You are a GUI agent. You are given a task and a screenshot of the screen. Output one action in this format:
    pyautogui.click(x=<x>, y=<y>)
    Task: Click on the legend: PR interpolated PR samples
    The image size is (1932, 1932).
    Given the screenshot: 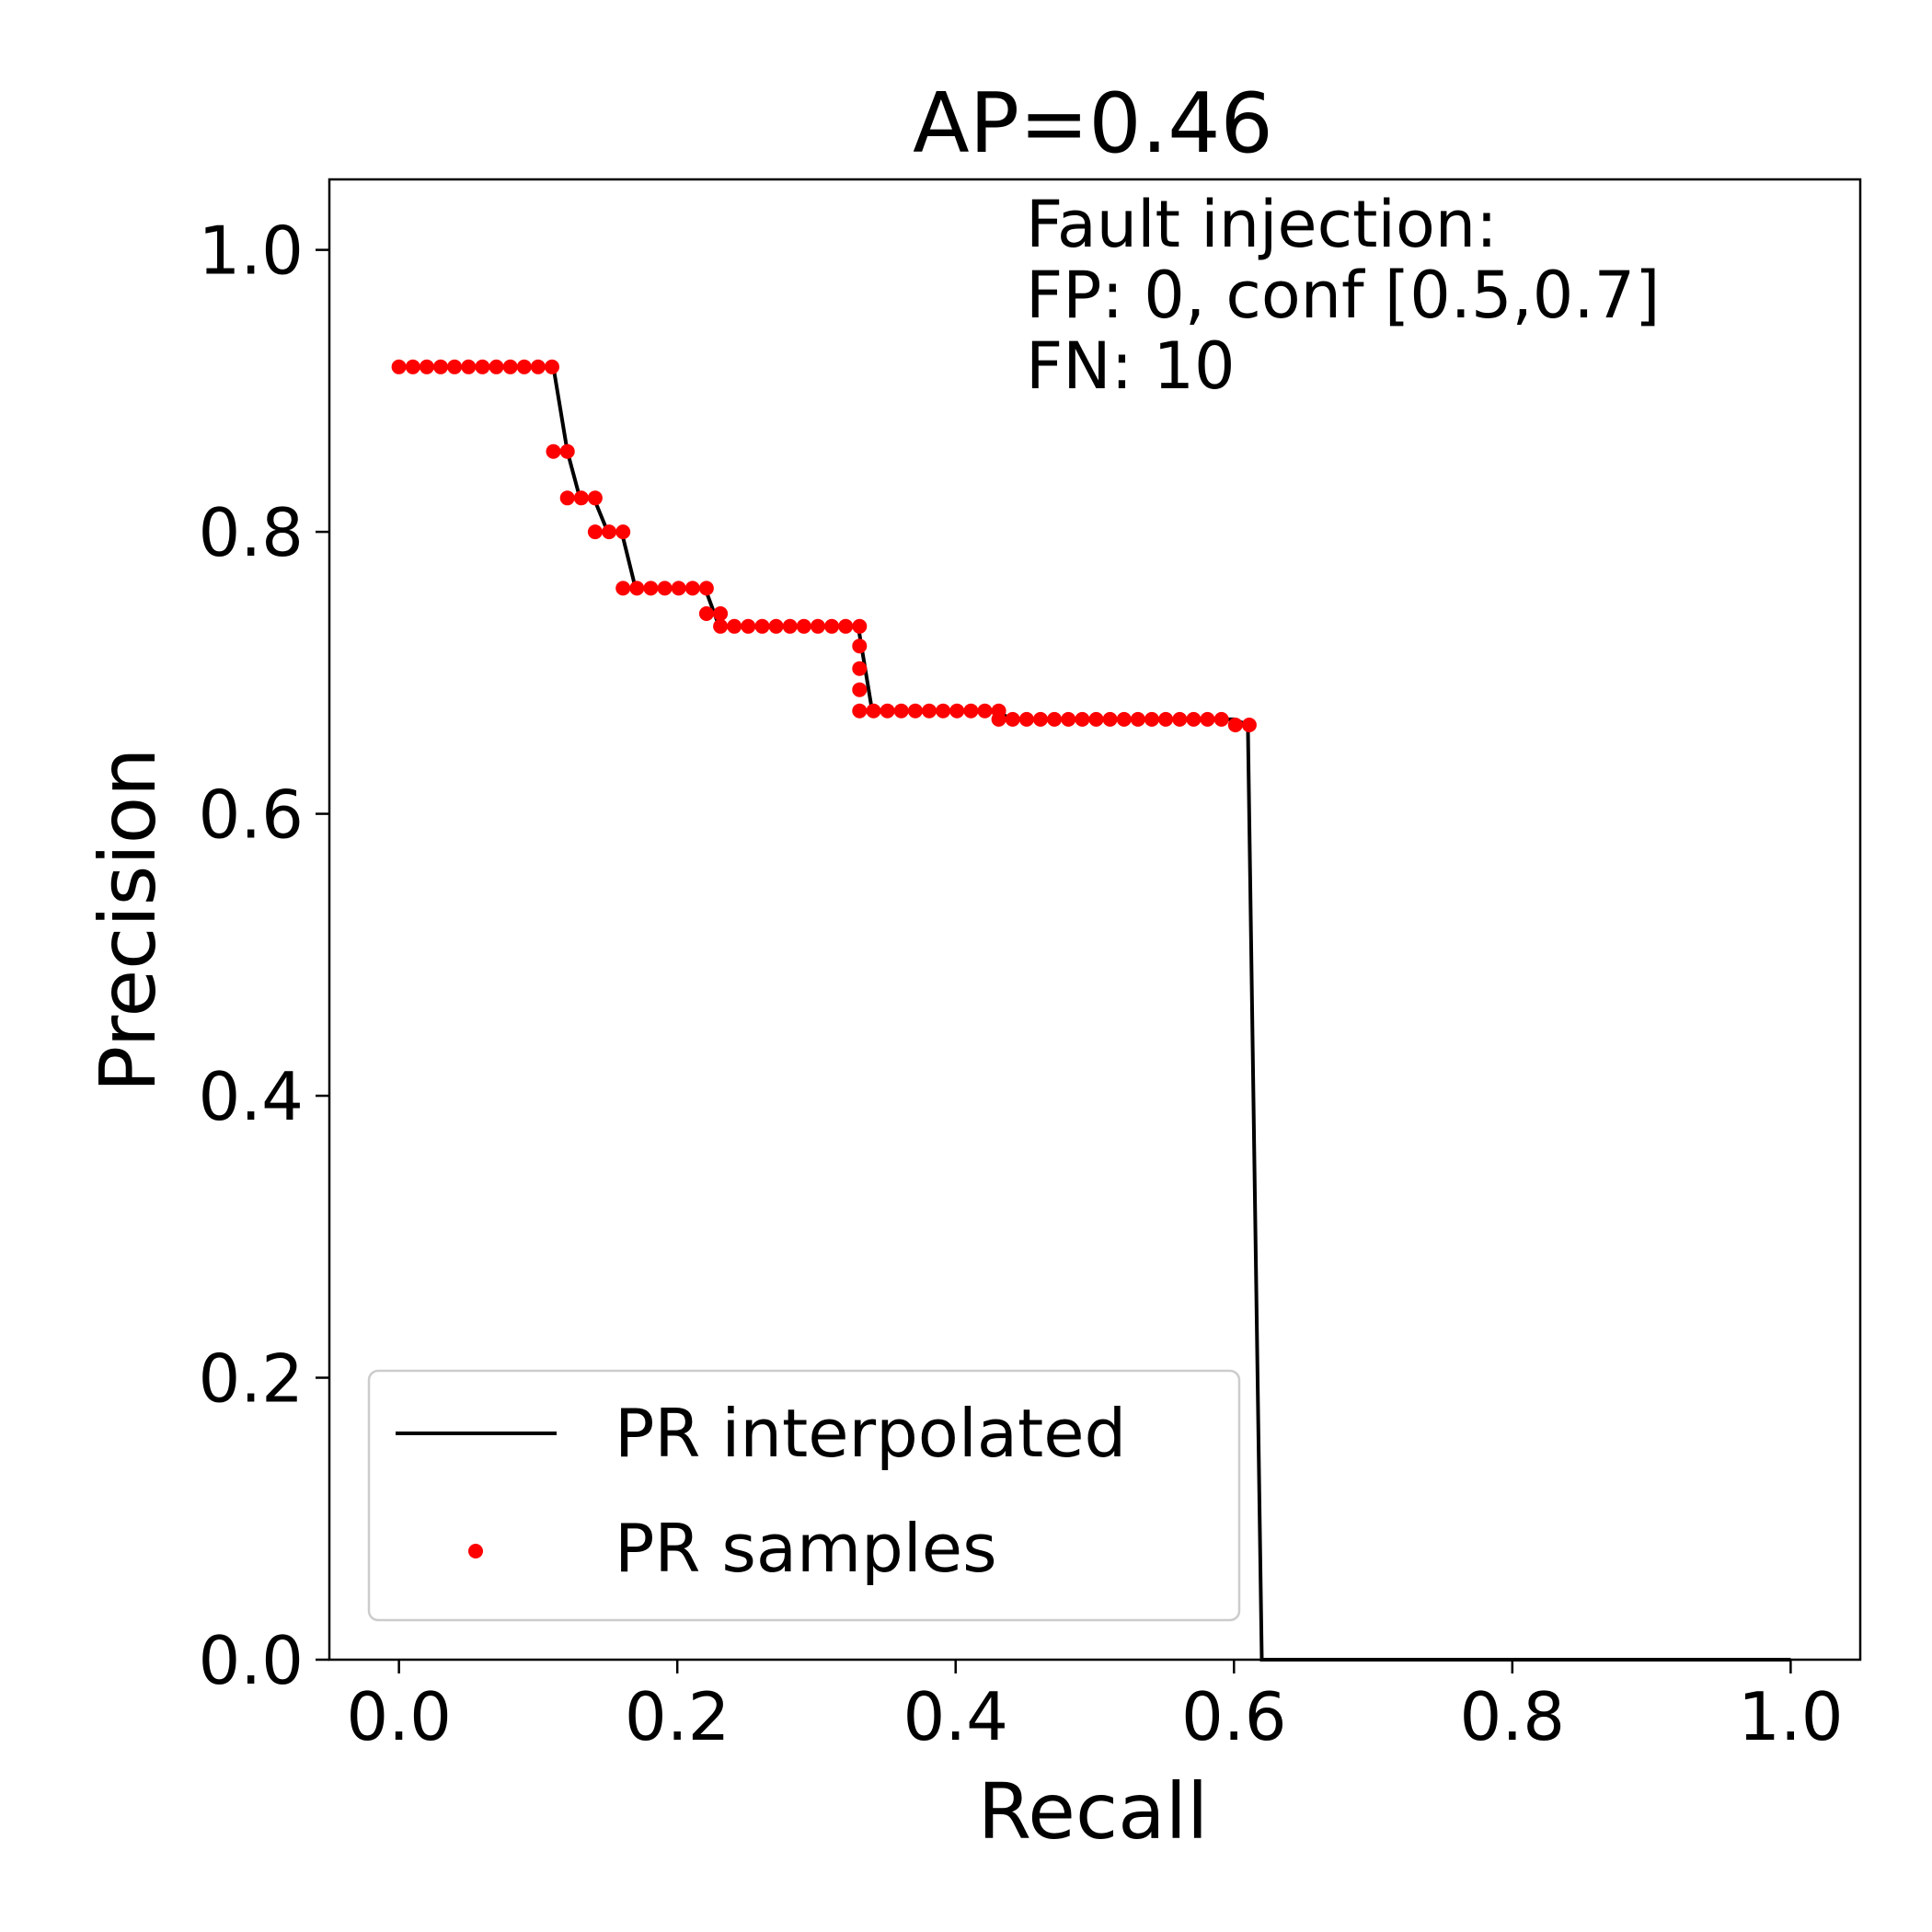 What is the action you would take?
    pyautogui.click(x=804, y=1495)
    